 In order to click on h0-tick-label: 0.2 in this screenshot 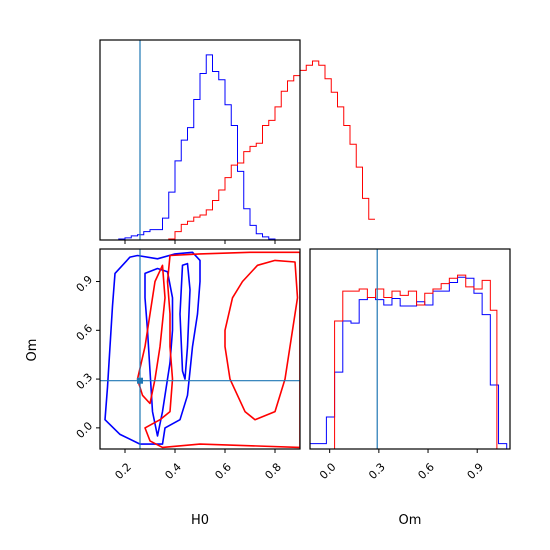, I will do `click(123, 471)`.